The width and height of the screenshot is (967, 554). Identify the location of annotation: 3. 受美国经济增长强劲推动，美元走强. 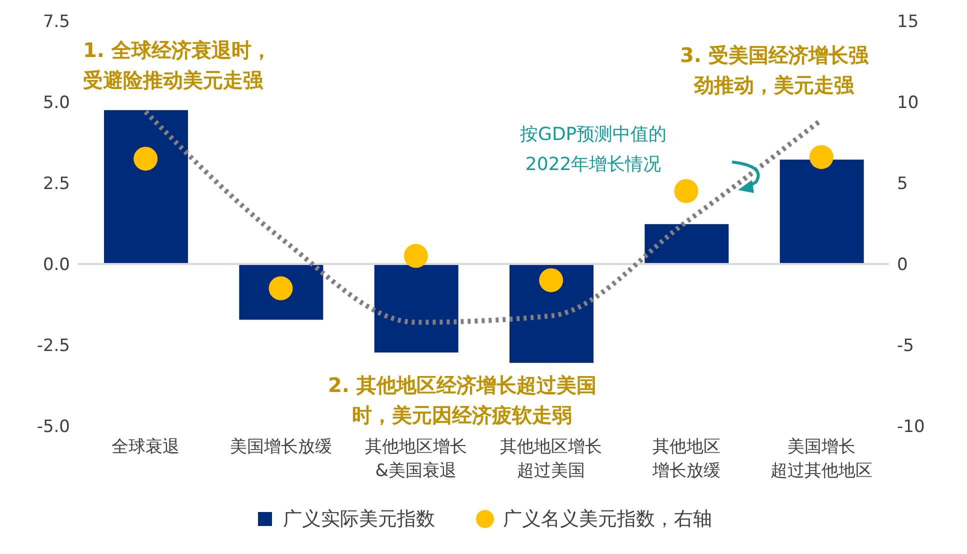
(774, 70).